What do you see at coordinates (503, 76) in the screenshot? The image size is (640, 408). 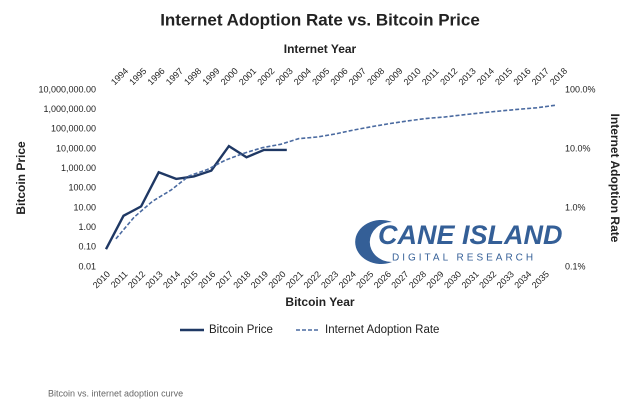 I see `x2-tick-label: 2015` at bounding box center [503, 76].